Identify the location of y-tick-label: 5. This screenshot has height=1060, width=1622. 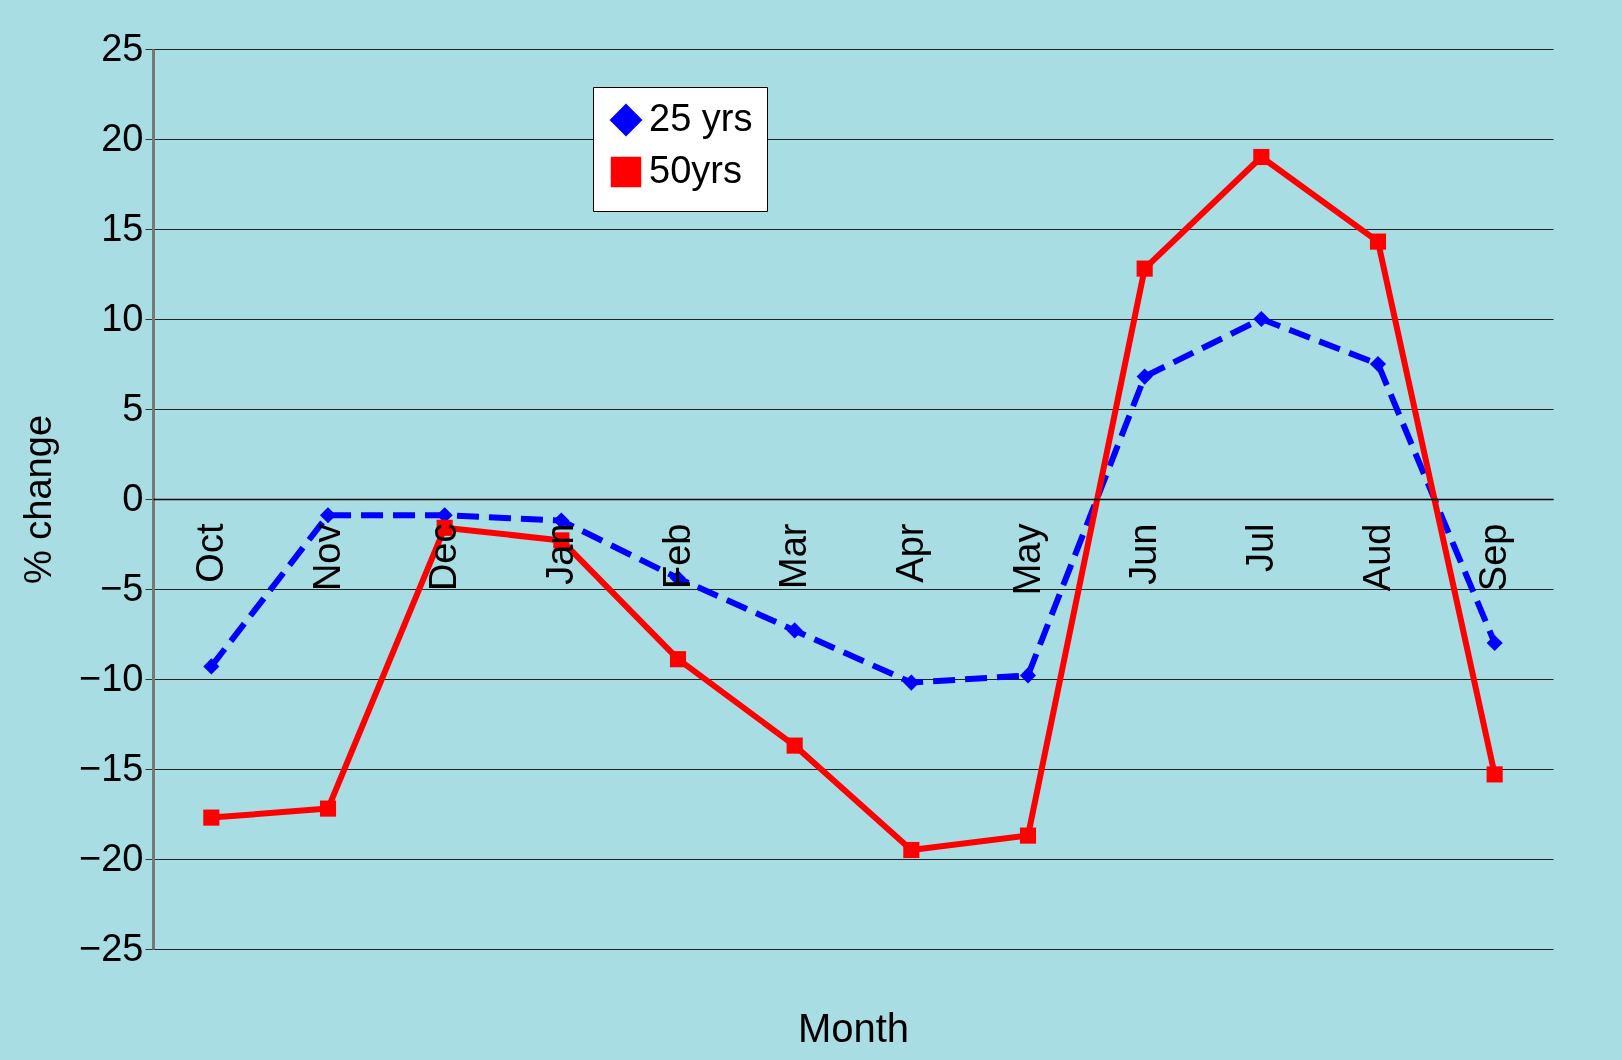
(133, 407).